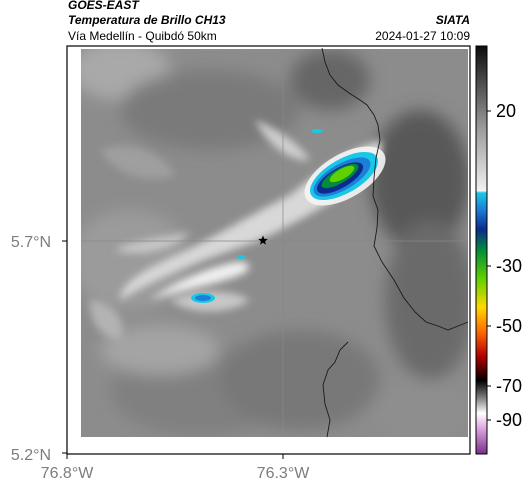 This screenshot has height=491, width=526. Describe the element at coordinates (509, 266) in the screenshot. I see `colorbar-tick: -30` at that location.